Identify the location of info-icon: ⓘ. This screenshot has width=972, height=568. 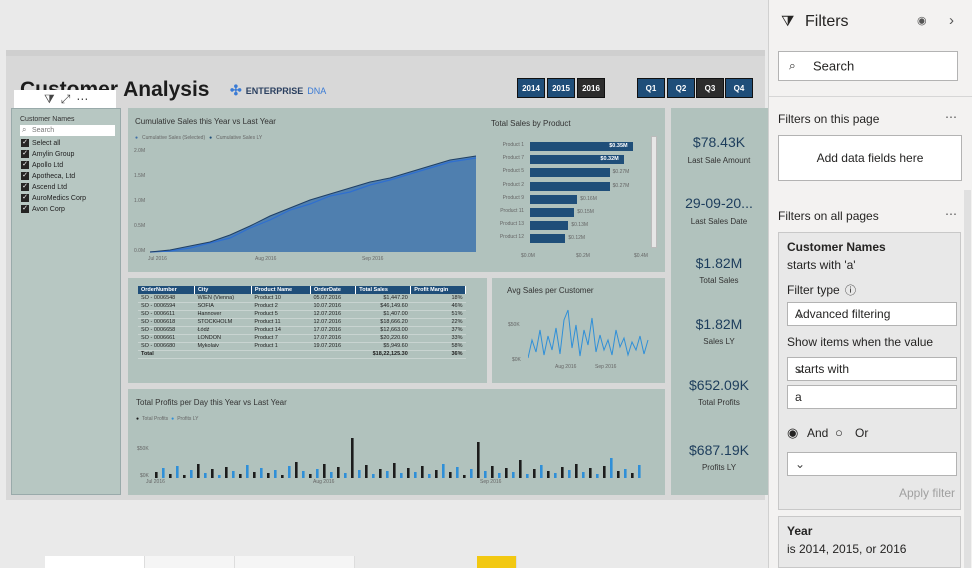
(850, 291).